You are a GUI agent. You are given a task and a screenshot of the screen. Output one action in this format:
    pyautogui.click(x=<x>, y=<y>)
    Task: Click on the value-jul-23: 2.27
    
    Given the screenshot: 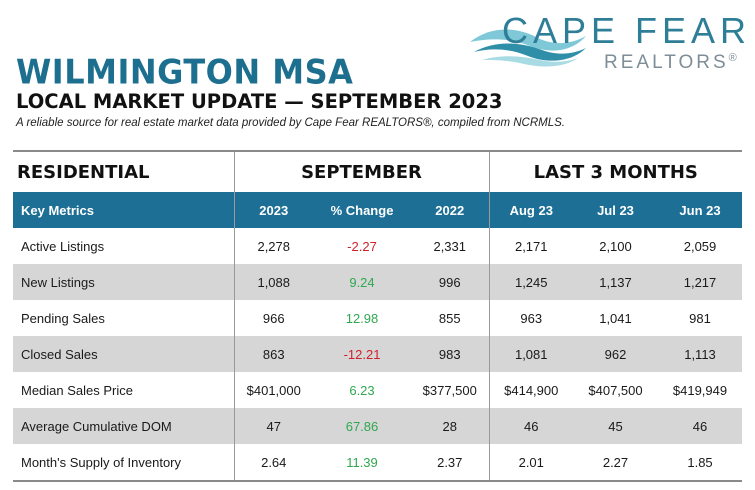 What is the action you would take?
    pyautogui.click(x=615, y=463)
    